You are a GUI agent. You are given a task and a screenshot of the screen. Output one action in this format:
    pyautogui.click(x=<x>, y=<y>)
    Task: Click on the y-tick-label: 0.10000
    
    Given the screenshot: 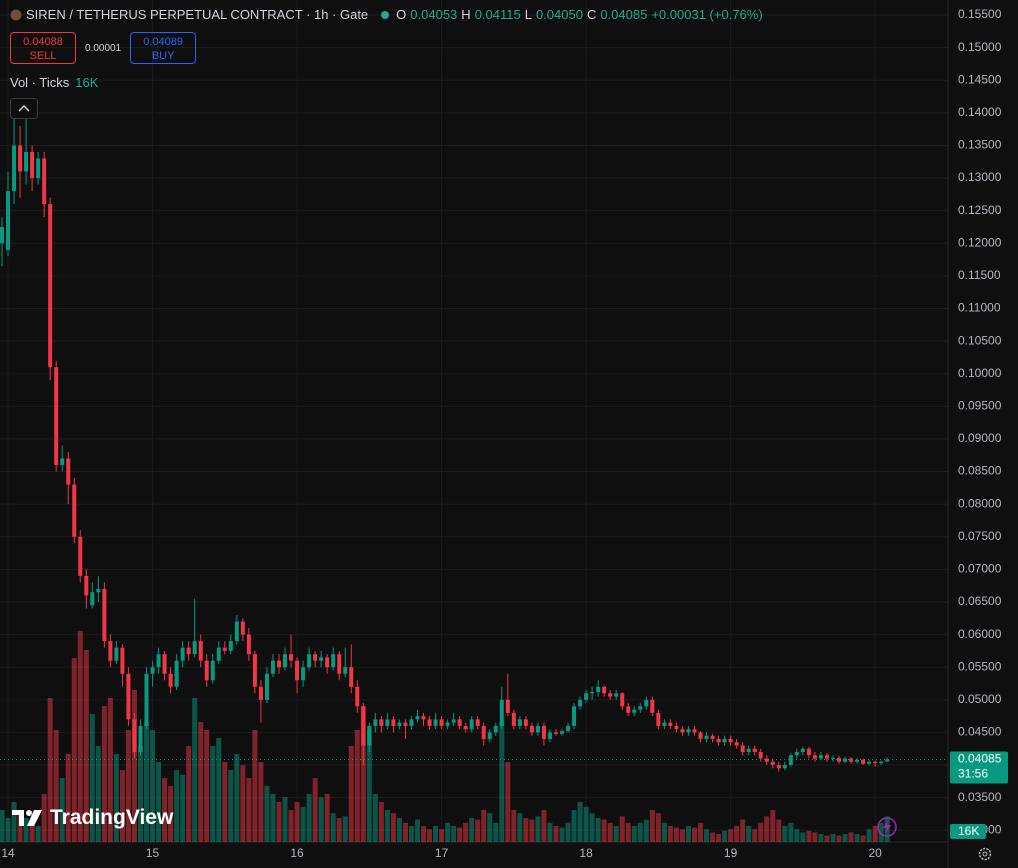 What is the action you would take?
    pyautogui.click(x=980, y=373)
    